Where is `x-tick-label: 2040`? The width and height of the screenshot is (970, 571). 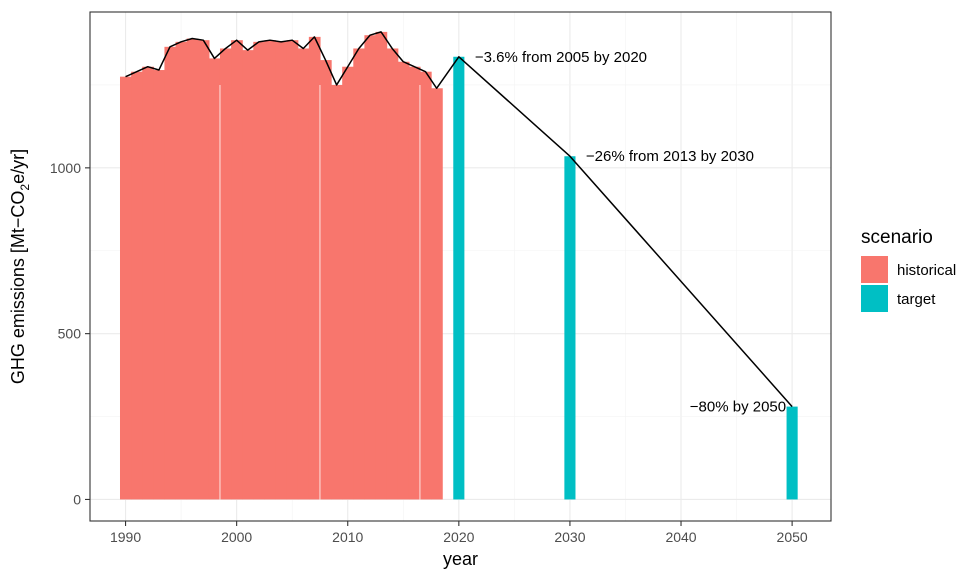
x-tick-label: 2040 is located at coordinates (680, 537).